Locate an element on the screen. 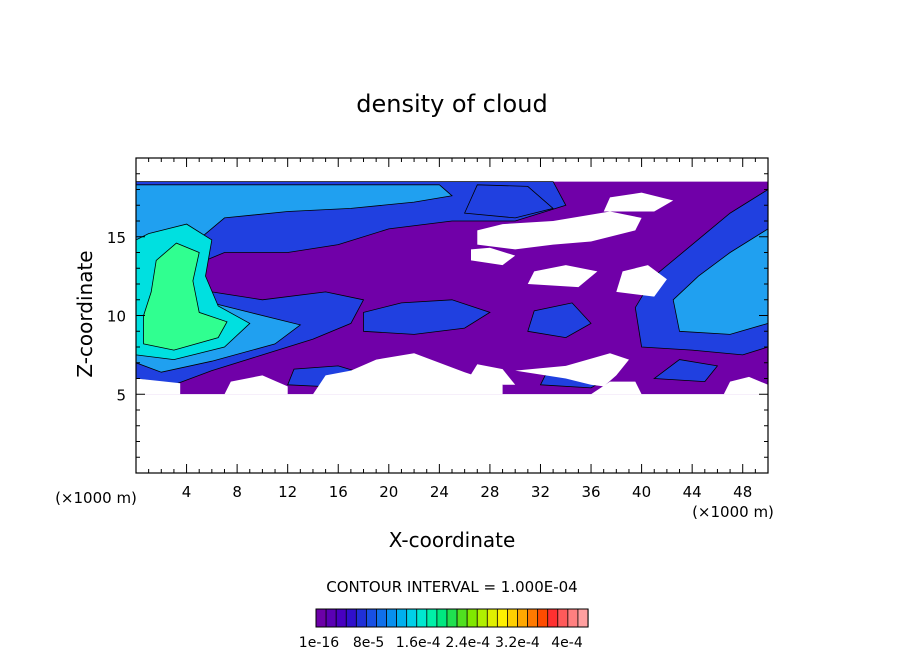  x-tick-label: 40 is located at coordinates (641, 492).